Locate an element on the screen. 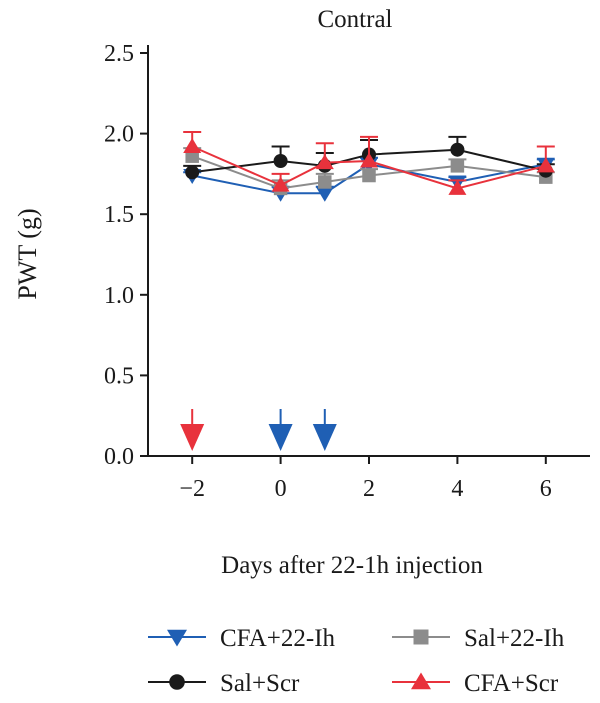  x-tick-label: 6 is located at coordinates (546, 489).